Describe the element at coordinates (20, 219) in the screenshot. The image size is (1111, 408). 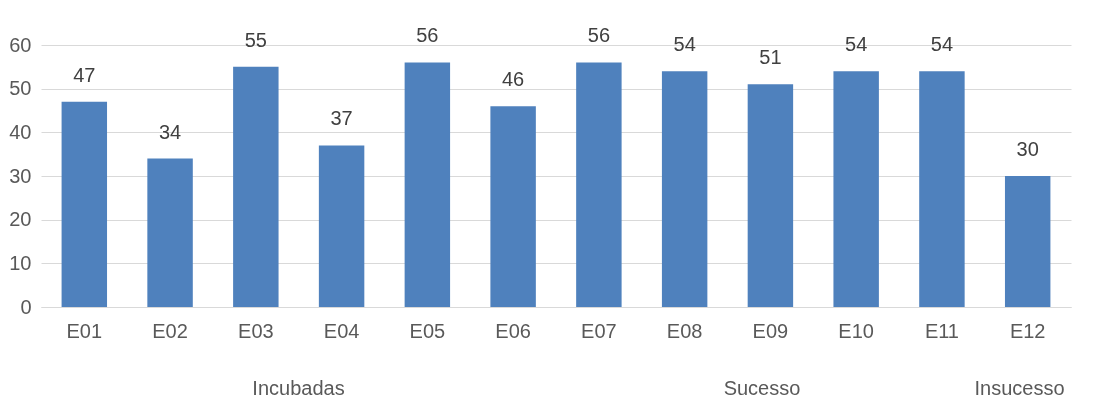
I see `y-tick-label: 20` at that location.